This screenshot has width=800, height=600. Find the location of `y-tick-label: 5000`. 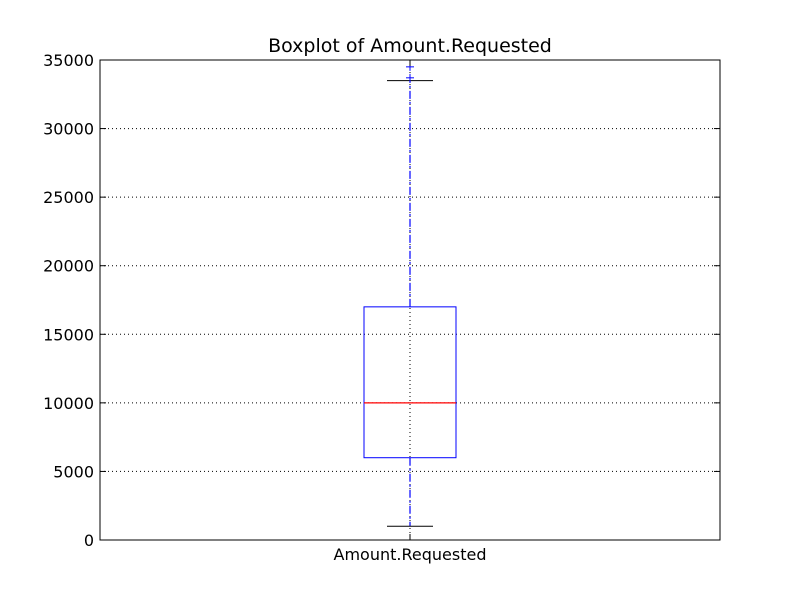

y-tick-label: 5000 is located at coordinates (73, 471).